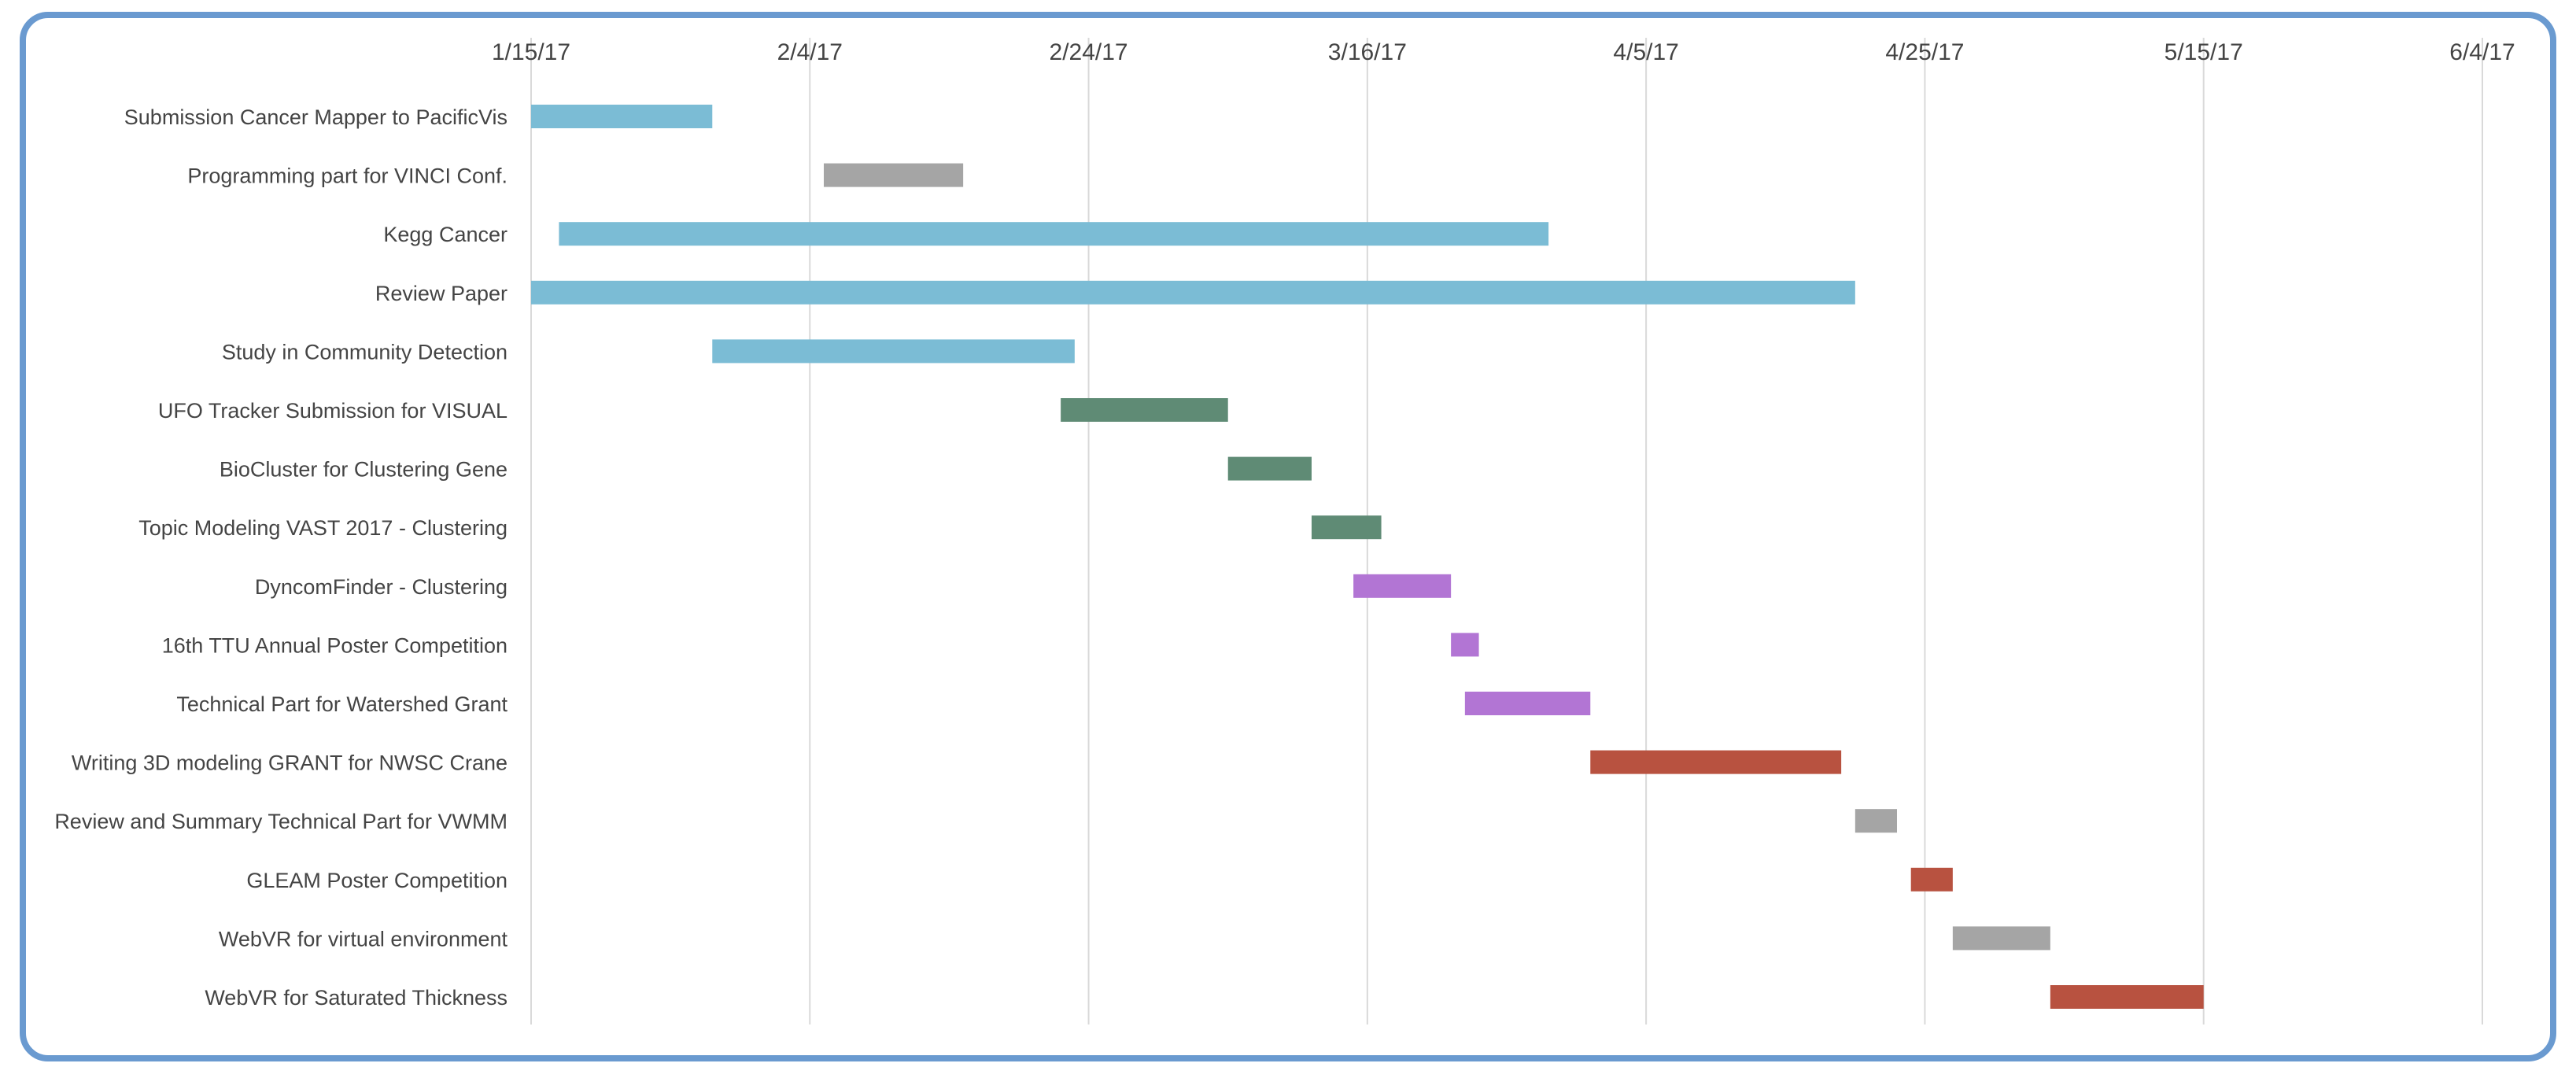 The height and width of the screenshot is (1078, 2576). Describe the element at coordinates (376, 880) in the screenshot. I see `task-label: GLEAM Poster Competition` at that location.